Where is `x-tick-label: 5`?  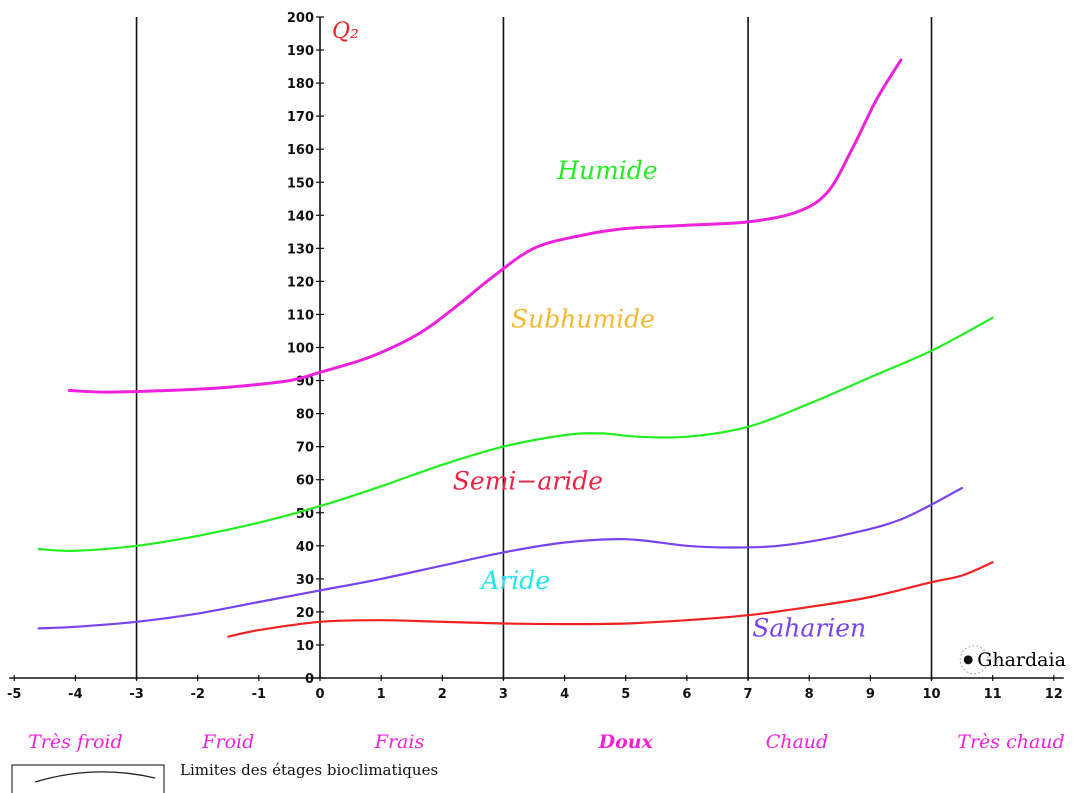 x-tick-label: 5 is located at coordinates (625, 694).